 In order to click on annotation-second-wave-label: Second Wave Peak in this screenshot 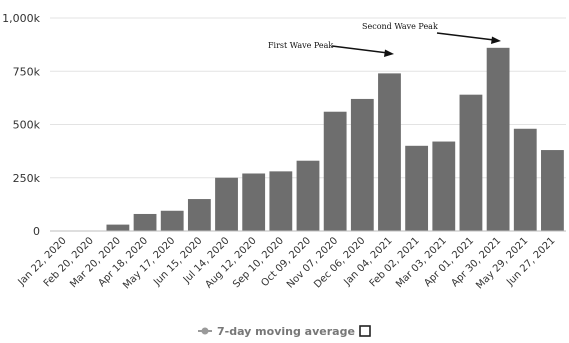, I will do `click(400, 26)`.